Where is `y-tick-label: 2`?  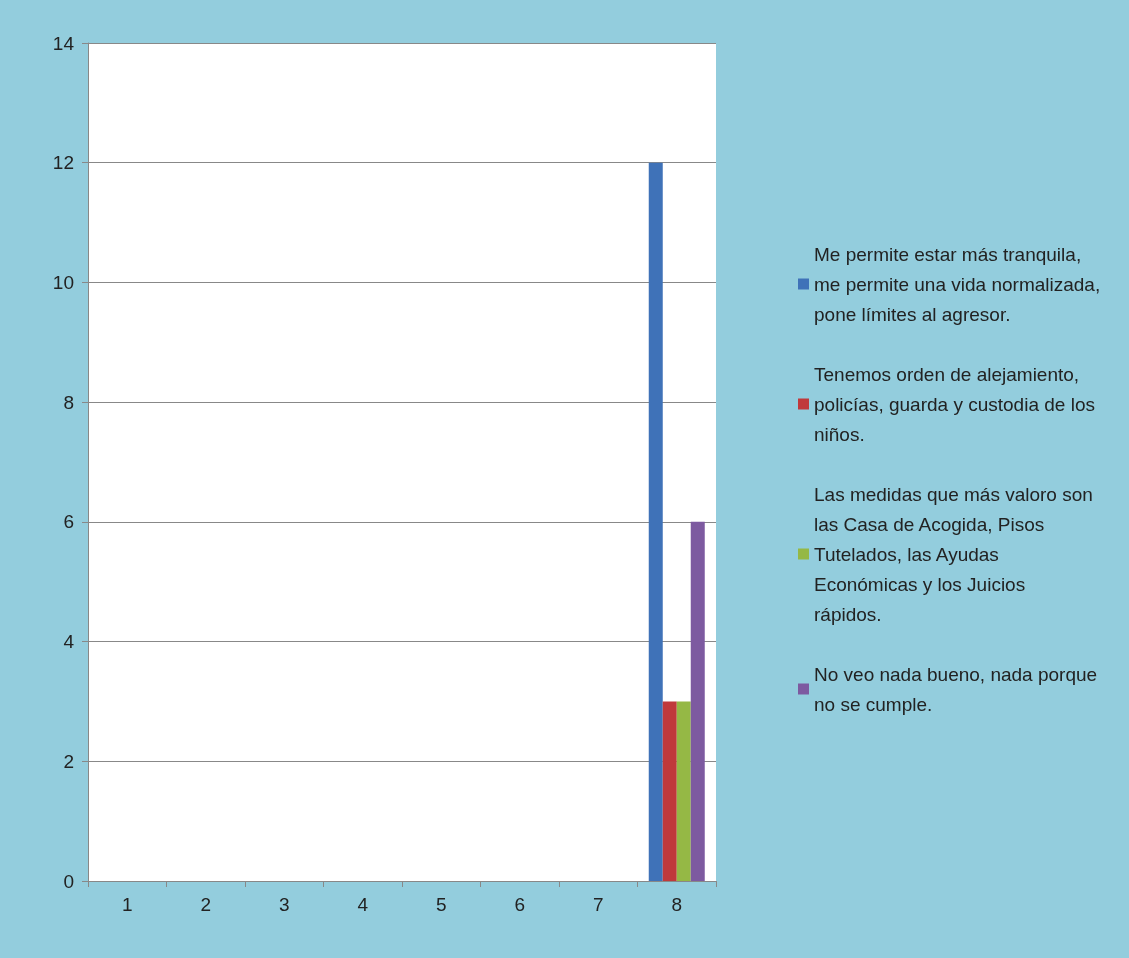 y-tick-label: 2 is located at coordinates (68, 761).